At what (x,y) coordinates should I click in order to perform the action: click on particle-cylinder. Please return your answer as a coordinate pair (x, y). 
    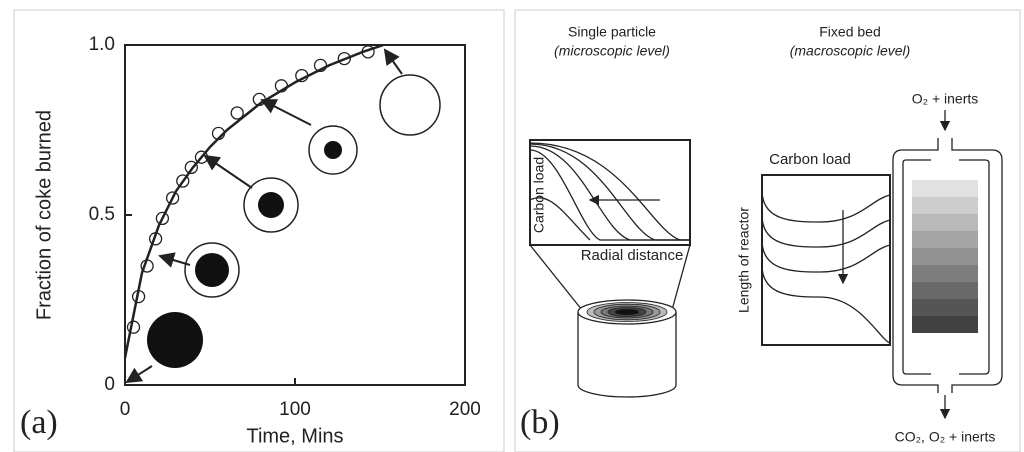
    Looking at the image, I should click on (627, 348).